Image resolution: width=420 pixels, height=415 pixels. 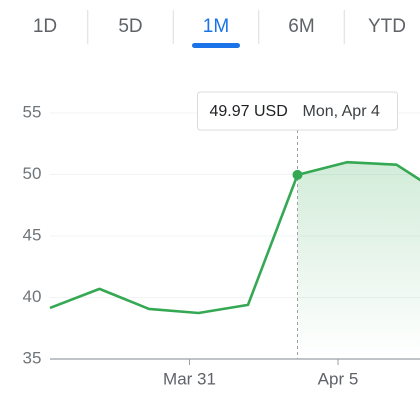 I want to click on y-tick-label: 45, so click(x=32, y=234).